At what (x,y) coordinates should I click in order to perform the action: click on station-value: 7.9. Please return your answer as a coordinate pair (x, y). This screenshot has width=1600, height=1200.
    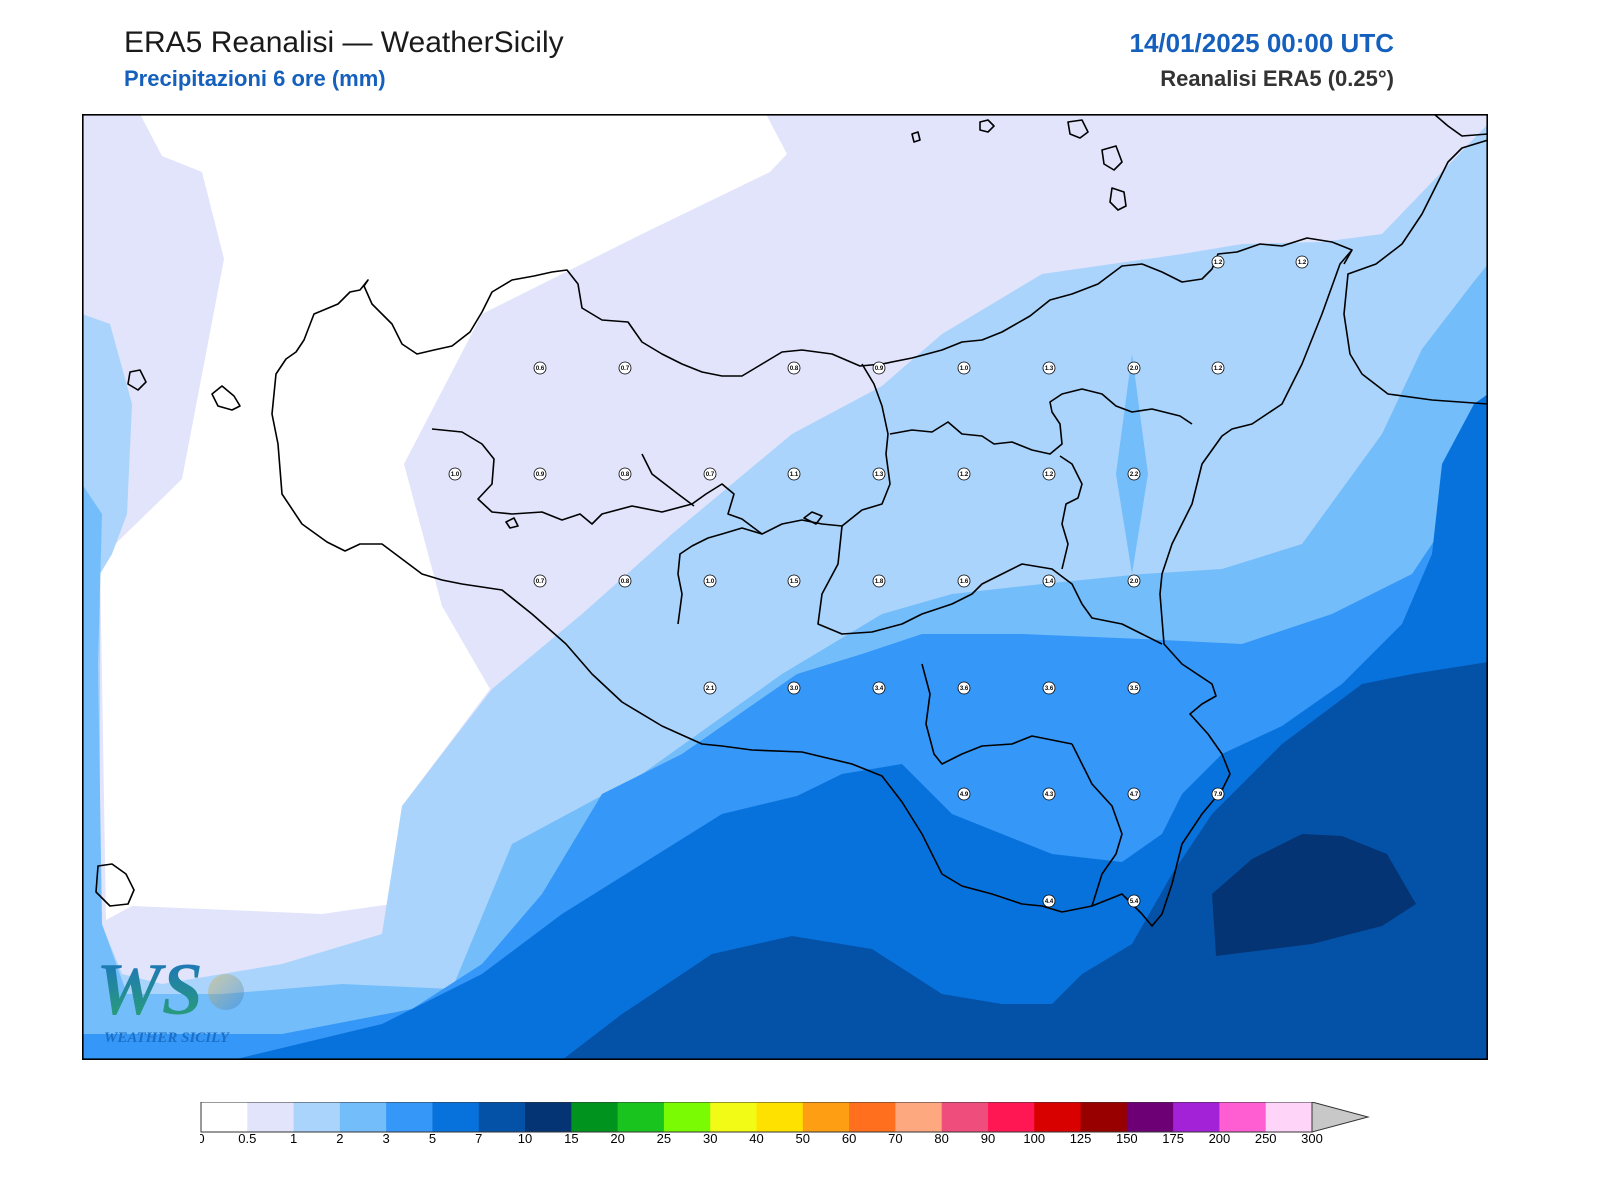
    Looking at the image, I should click on (1218, 795).